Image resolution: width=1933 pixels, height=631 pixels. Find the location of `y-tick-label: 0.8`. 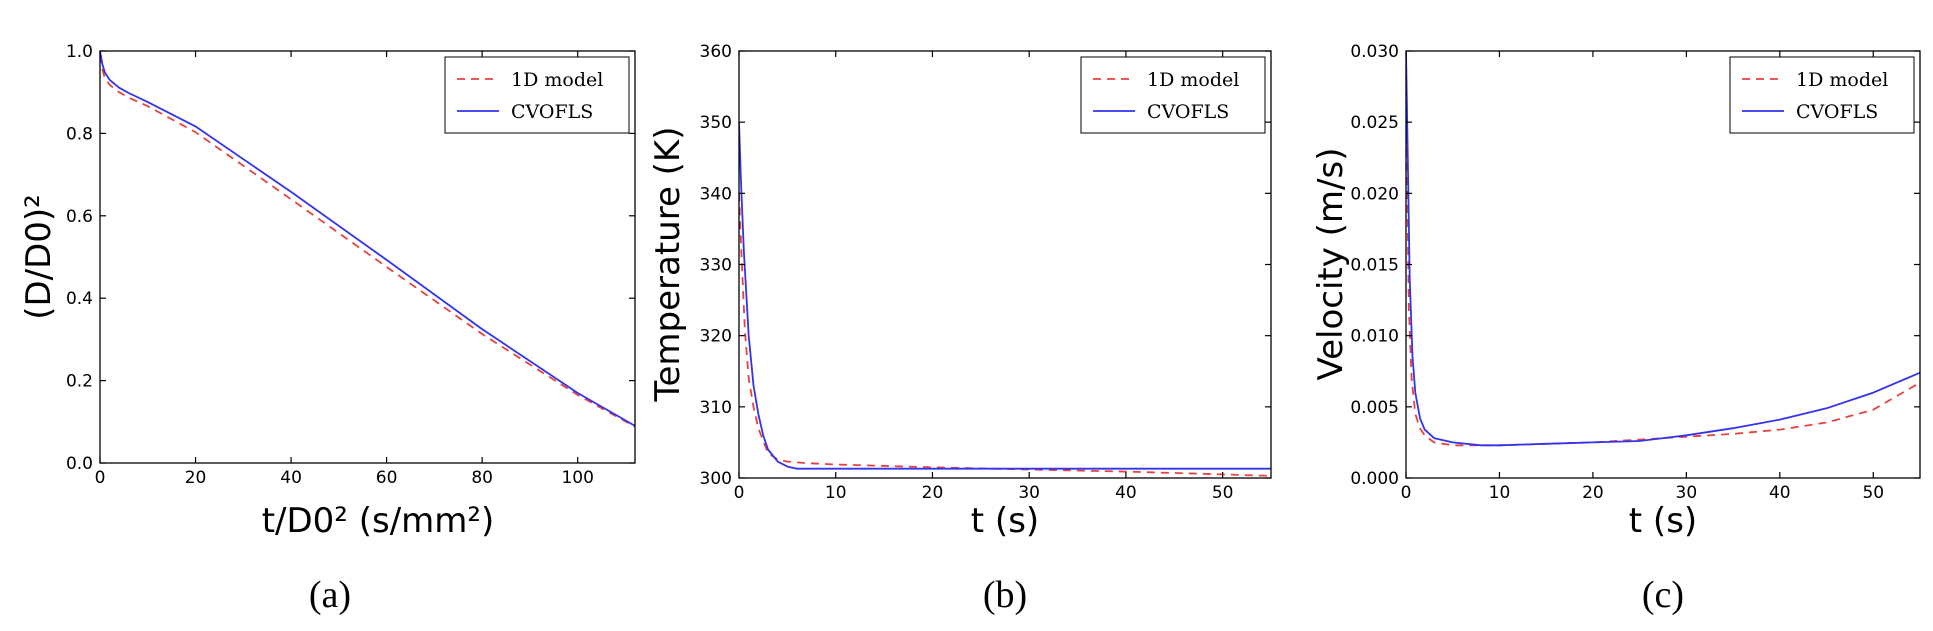

y-tick-label: 0.8 is located at coordinates (79, 134).